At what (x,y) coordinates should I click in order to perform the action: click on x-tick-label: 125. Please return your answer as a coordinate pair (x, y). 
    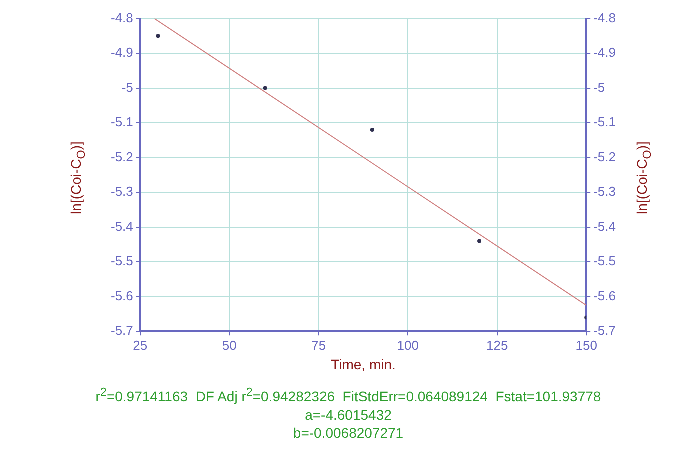
    Looking at the image, I should click on (497, 345).